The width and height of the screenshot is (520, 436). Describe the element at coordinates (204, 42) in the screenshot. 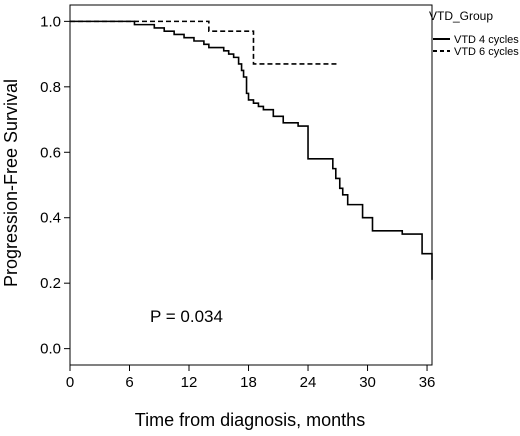

I see `curve-vtd-6-cycles` at that location.